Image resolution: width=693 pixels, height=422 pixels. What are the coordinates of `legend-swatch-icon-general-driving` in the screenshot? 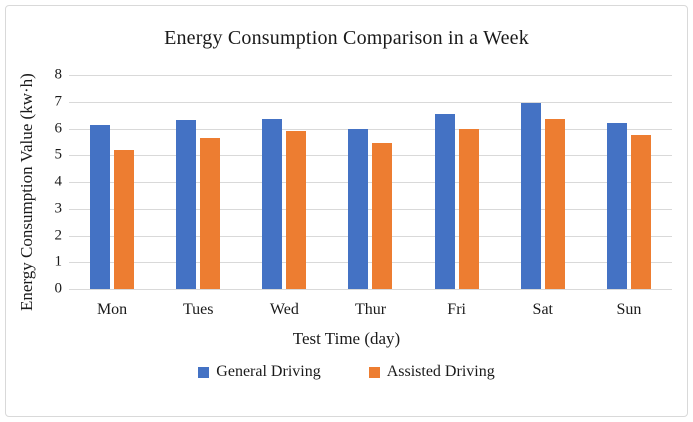 It's located at (204, 372).